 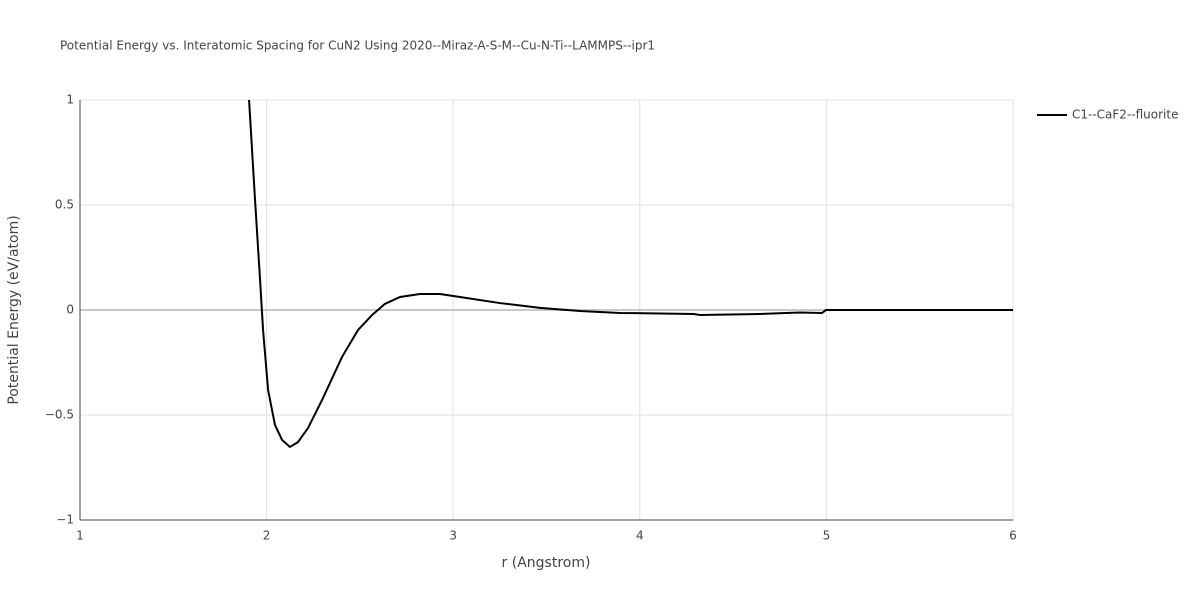 What do you see at coordinates (546, 563) in the screenshot?
I see `x-axis-label: r (Angstrom)` at bounding box center [546, 563].